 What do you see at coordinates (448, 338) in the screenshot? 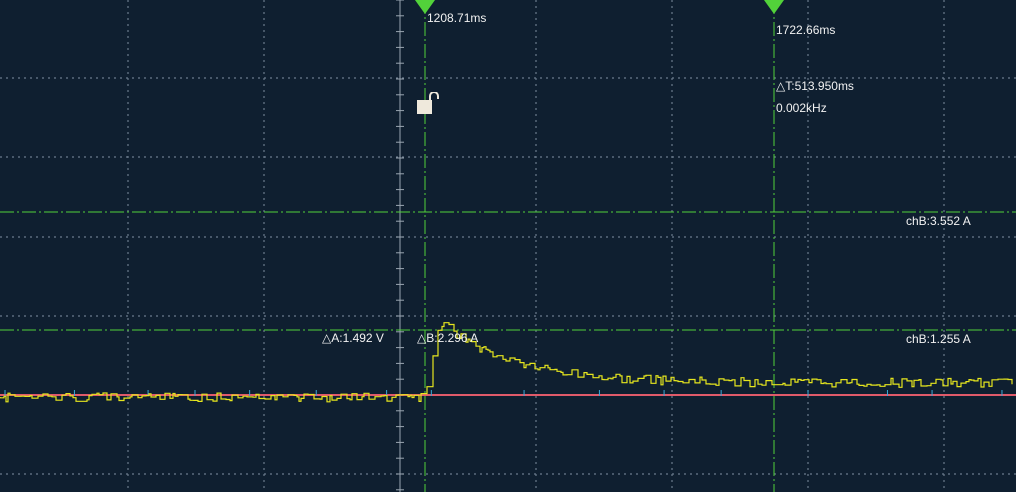
I see `delta-b-readout: △B:2.296 A` at bounding box center [448, 338].